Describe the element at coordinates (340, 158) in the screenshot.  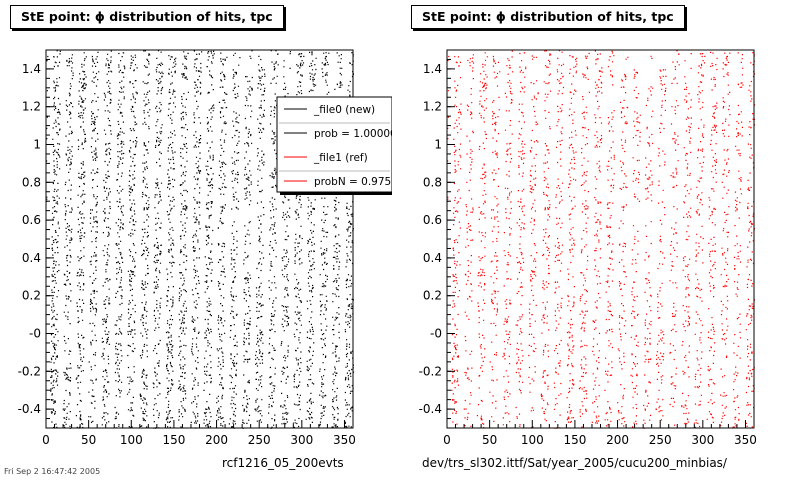
I see `legend-entry: _file1 (ref)` at that location.